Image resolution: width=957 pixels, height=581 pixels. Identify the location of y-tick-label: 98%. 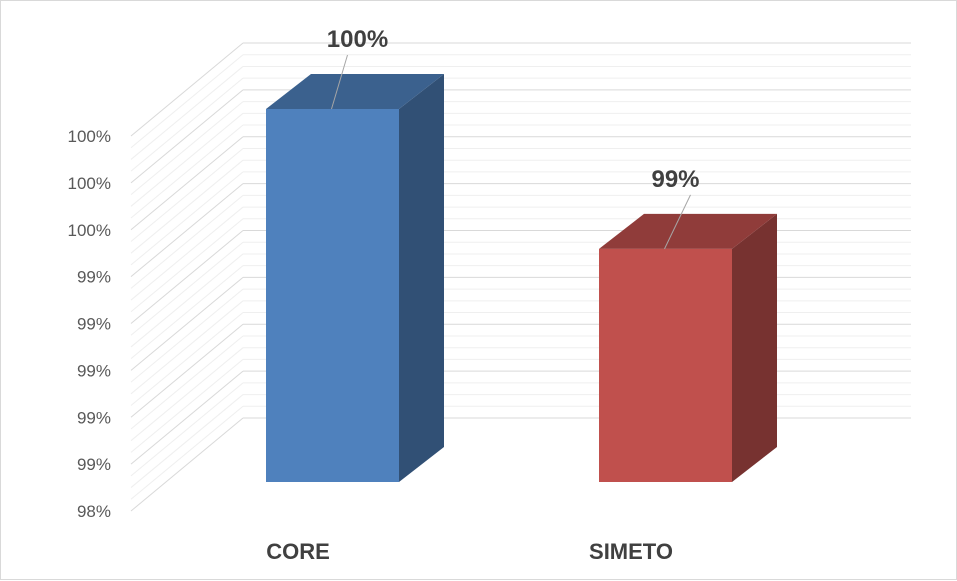
(94, 511).